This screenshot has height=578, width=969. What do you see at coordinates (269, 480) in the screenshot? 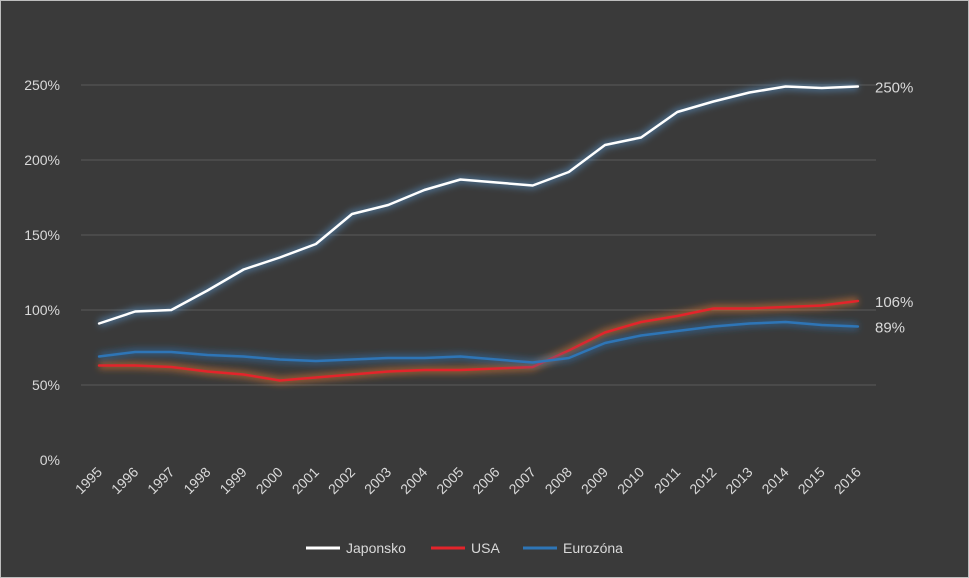
I see `x-tick-label: 2000` at bounding box center [269, 480].